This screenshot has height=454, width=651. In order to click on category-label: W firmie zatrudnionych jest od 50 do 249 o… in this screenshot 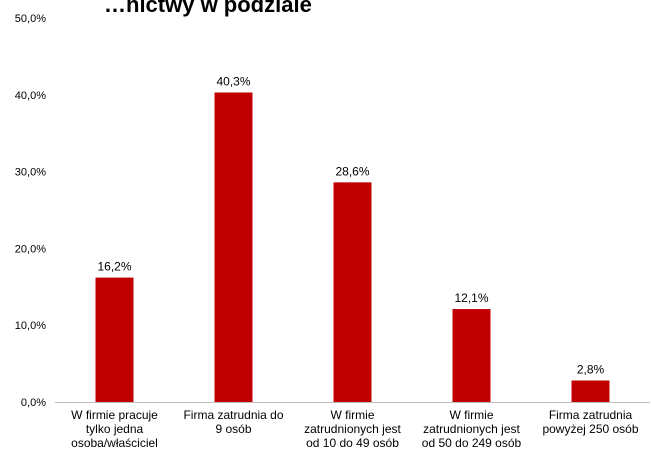, I will do `click(472, 429)`.